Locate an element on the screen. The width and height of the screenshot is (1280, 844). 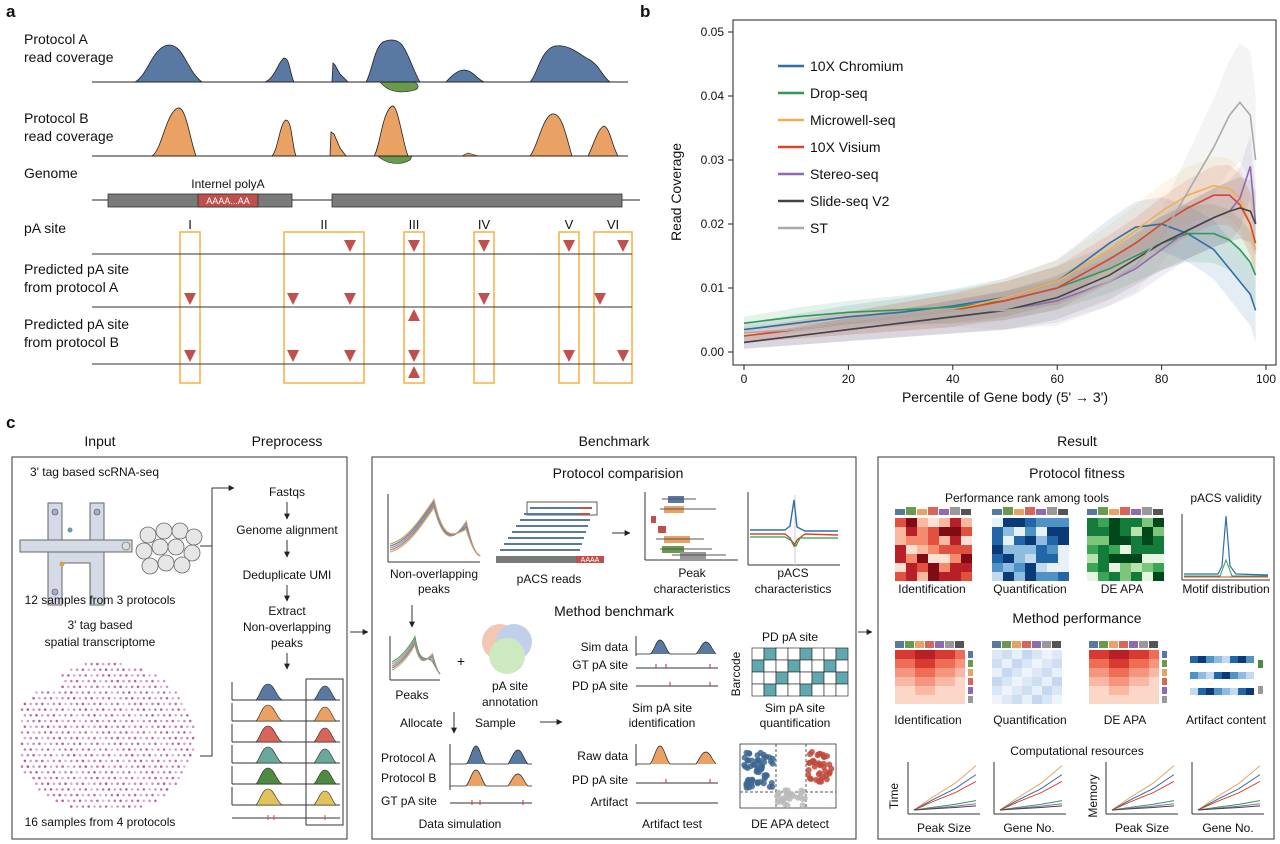
input-preprocess-box is located at coordinates (179, 648).